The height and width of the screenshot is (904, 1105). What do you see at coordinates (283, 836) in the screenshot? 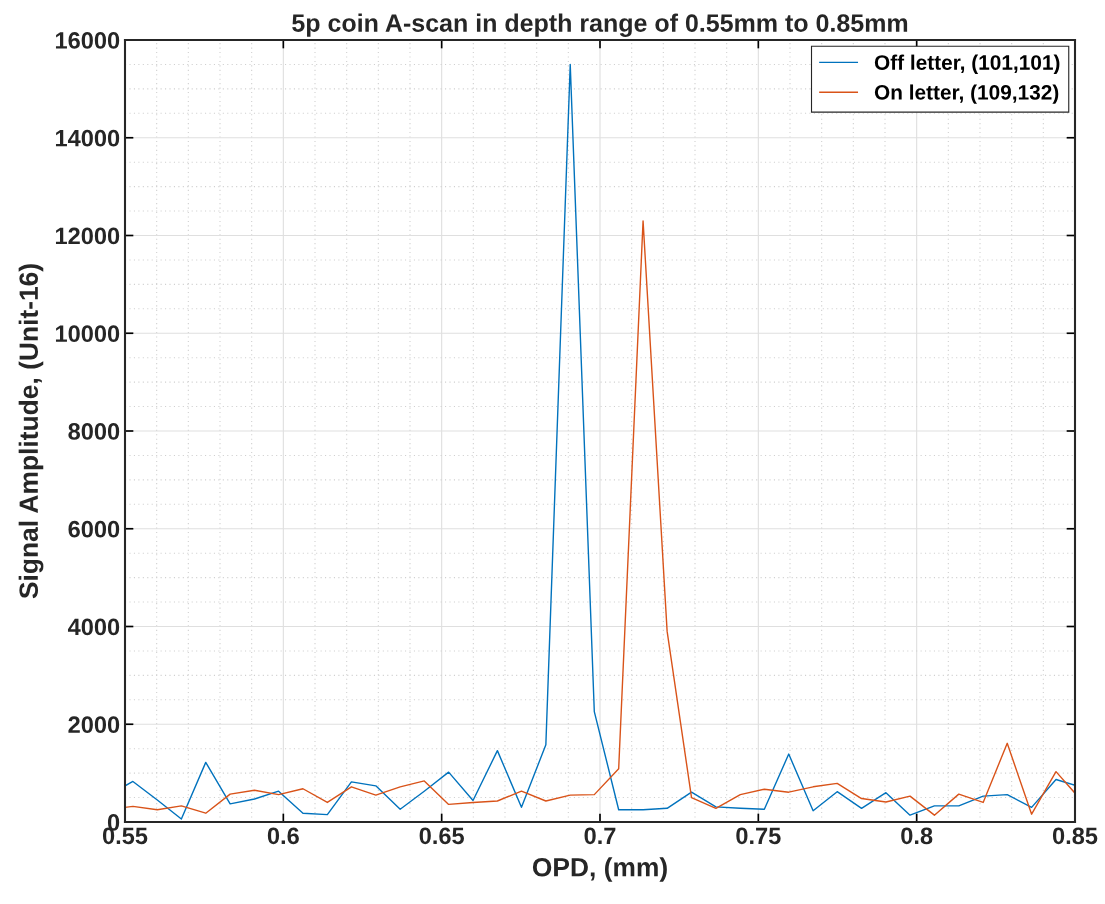
I see `x-tick-label: 0.6` at bounding box center [283, 836].